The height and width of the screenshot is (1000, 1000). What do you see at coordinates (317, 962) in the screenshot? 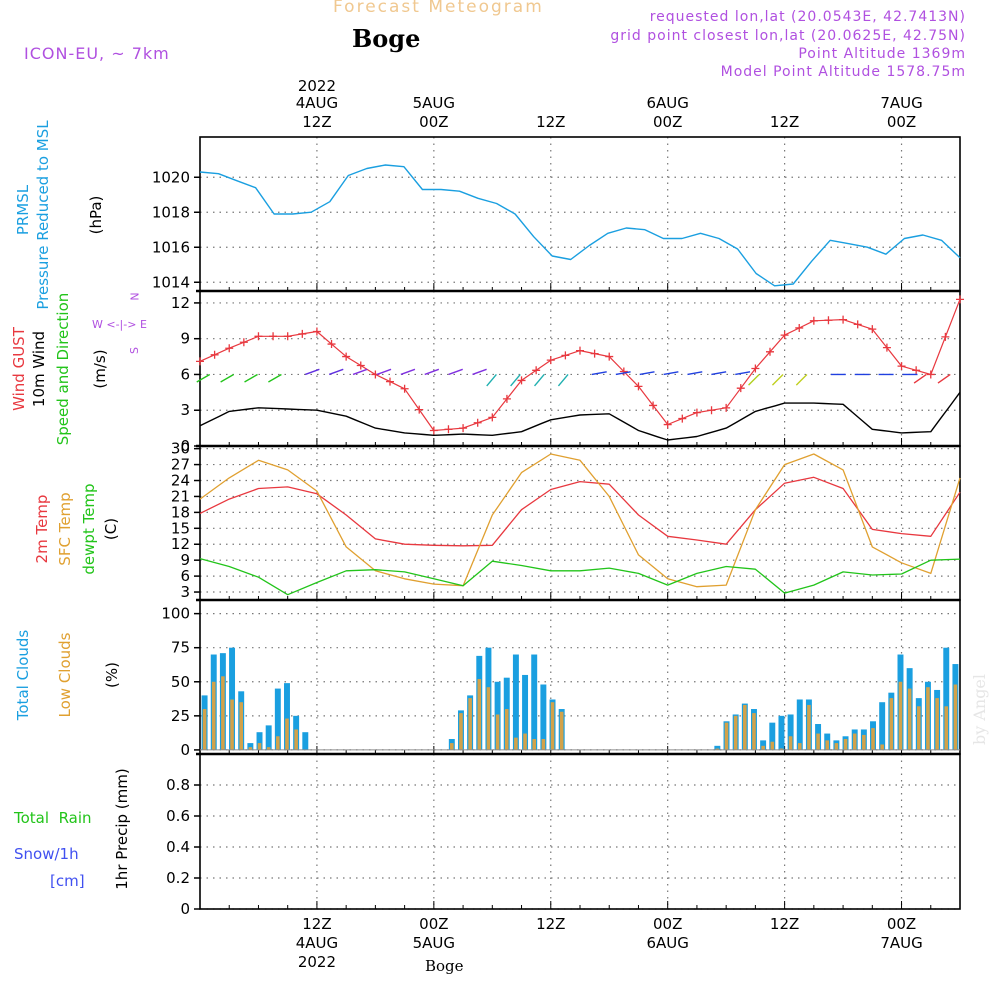
I see `bottom-year-label: 2022` at bounding box center [317, 962].